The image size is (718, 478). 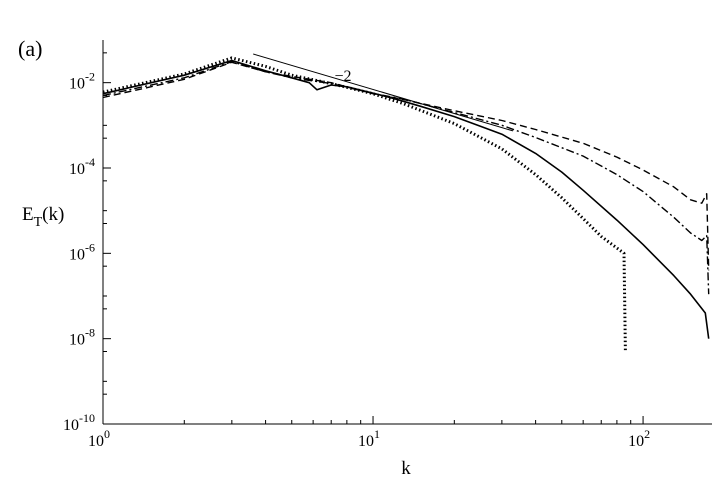 I want to click on slope-reference-line, so click(x=383, y=92).